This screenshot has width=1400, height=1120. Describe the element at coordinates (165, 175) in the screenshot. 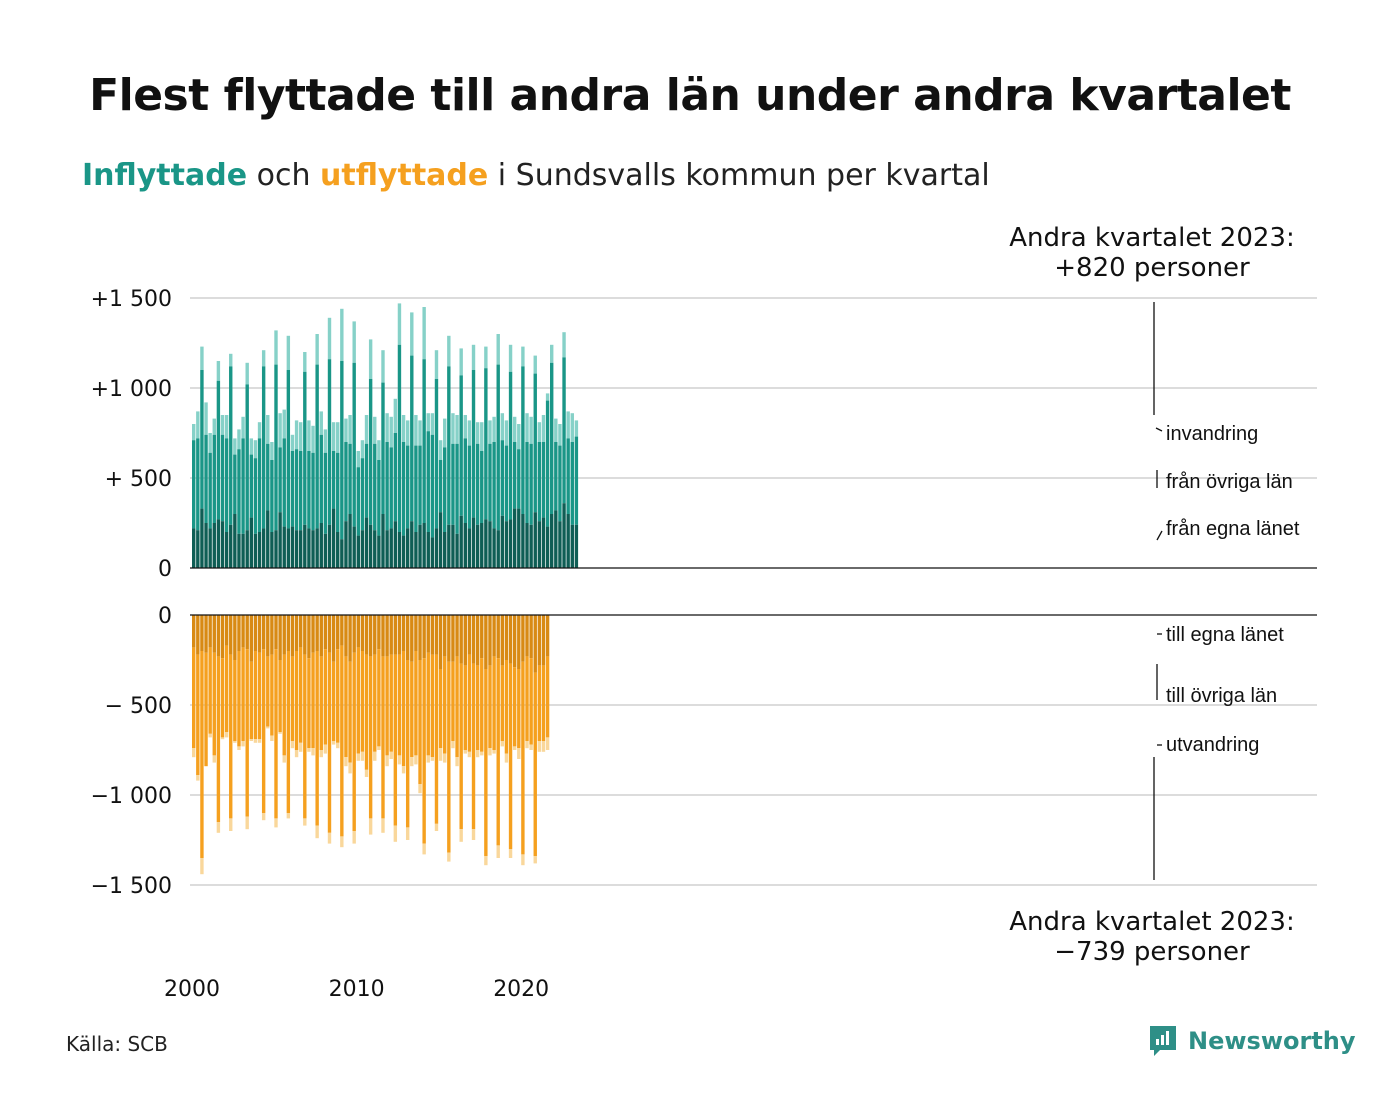

I see `subtitle-inflow: Inflyttade` at that location.